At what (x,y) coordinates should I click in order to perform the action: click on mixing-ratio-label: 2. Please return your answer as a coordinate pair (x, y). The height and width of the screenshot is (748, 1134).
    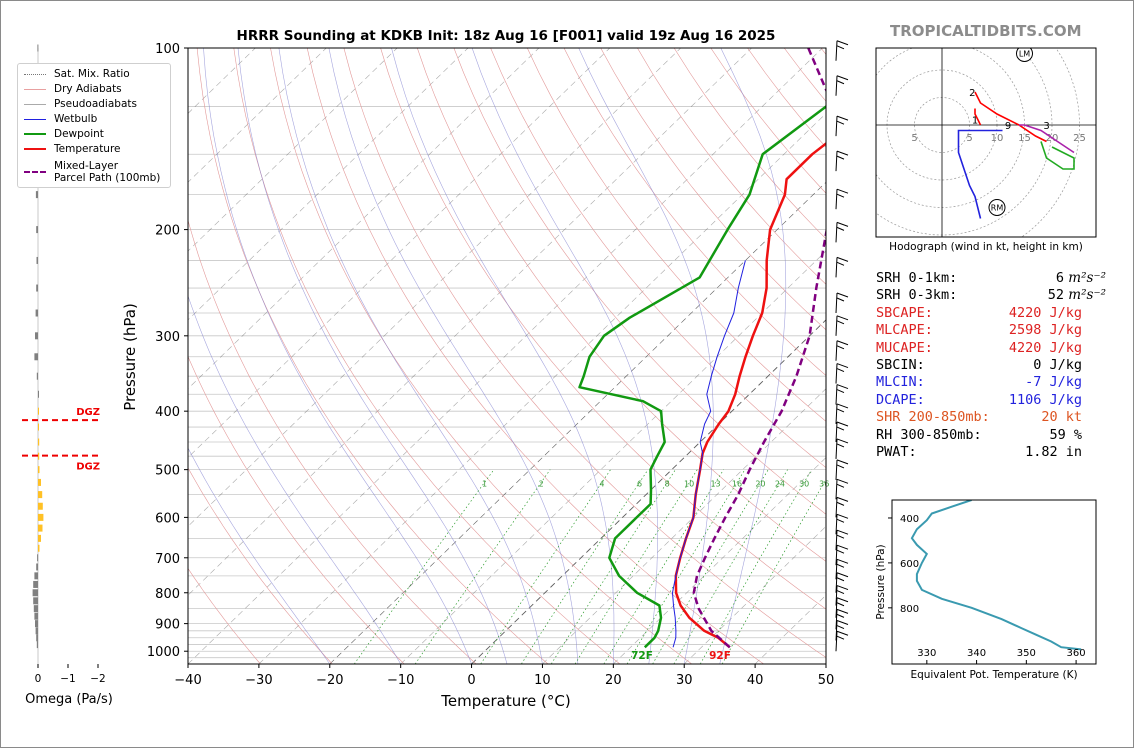
    Looking at the image, I should click on (541, 483).